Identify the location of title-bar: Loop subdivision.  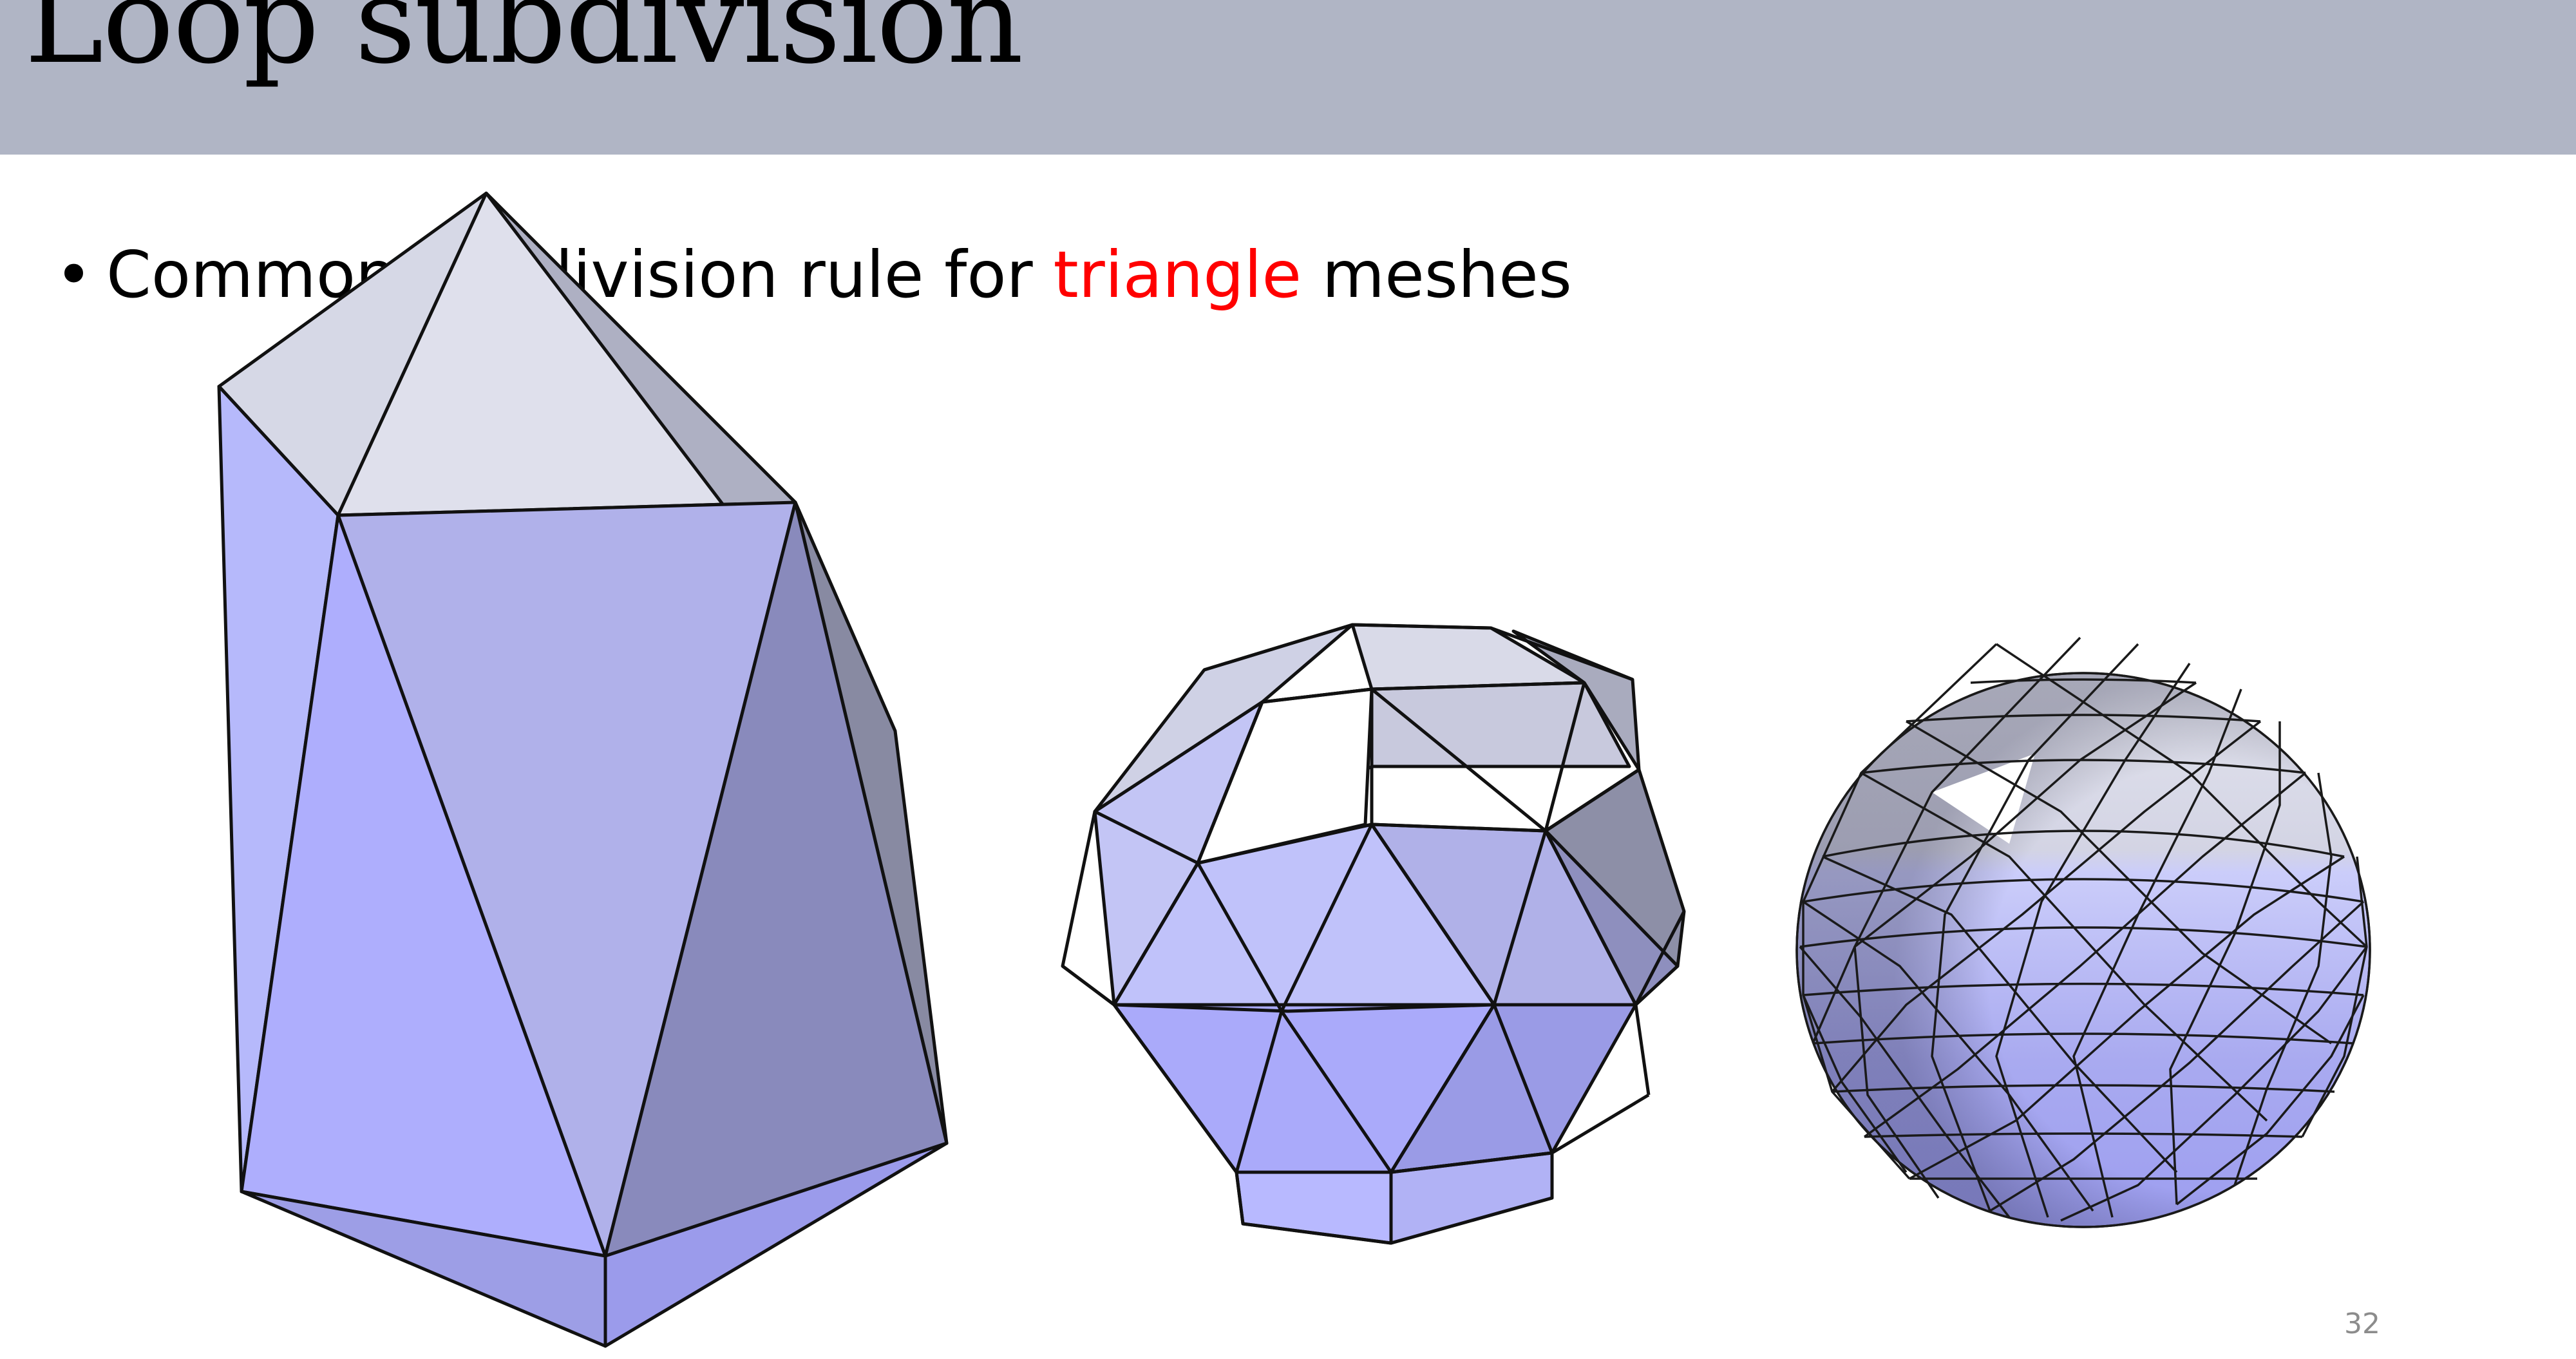
(1288, 78).